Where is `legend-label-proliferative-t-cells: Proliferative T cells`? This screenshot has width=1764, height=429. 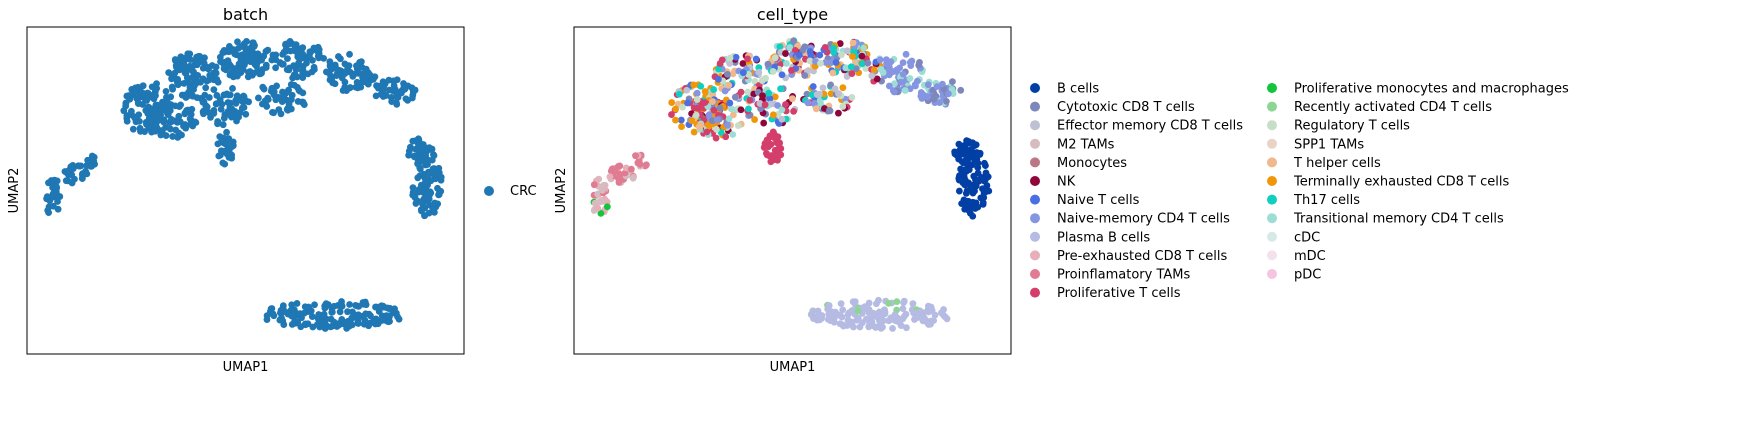 legend-label-proliferative-t-cells: Proliferative T cells is located at coordinates (1119, 293).